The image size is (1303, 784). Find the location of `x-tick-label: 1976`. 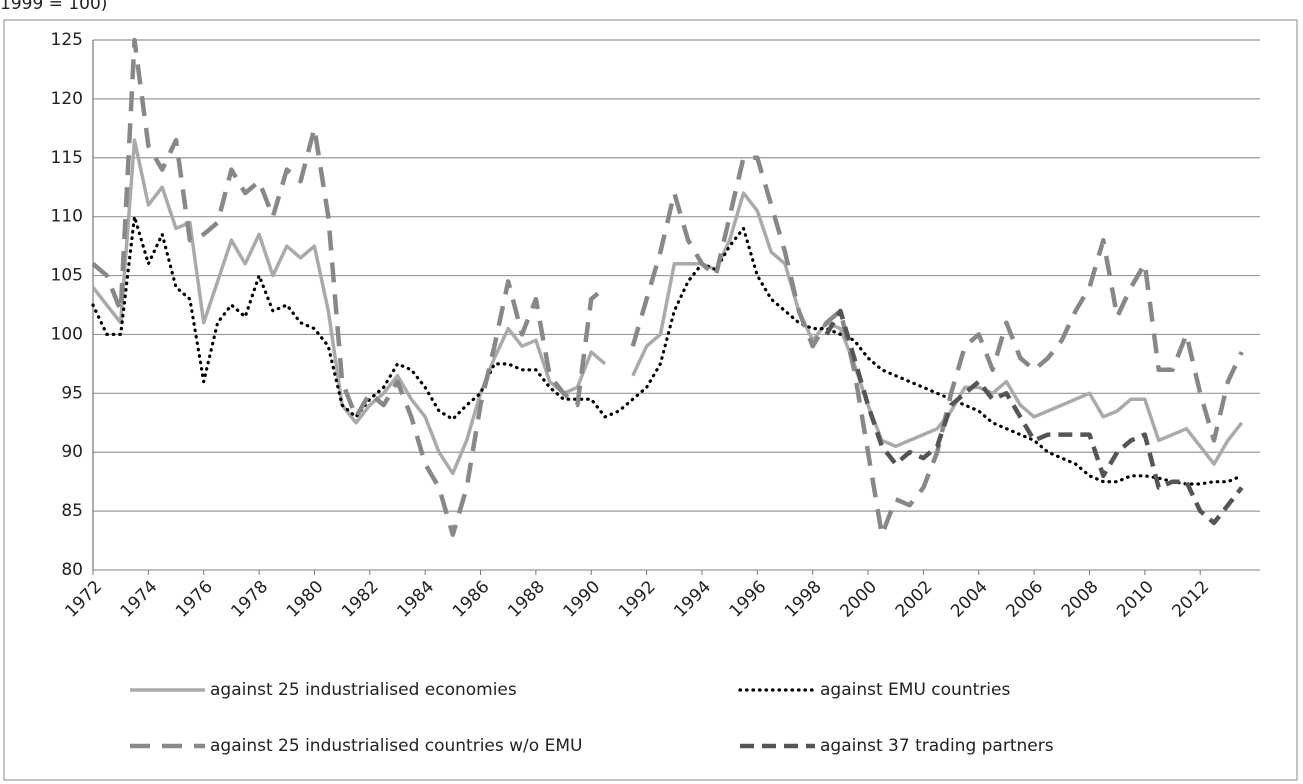

x-tick-label: 1976 is located at coordinates (194, 599).